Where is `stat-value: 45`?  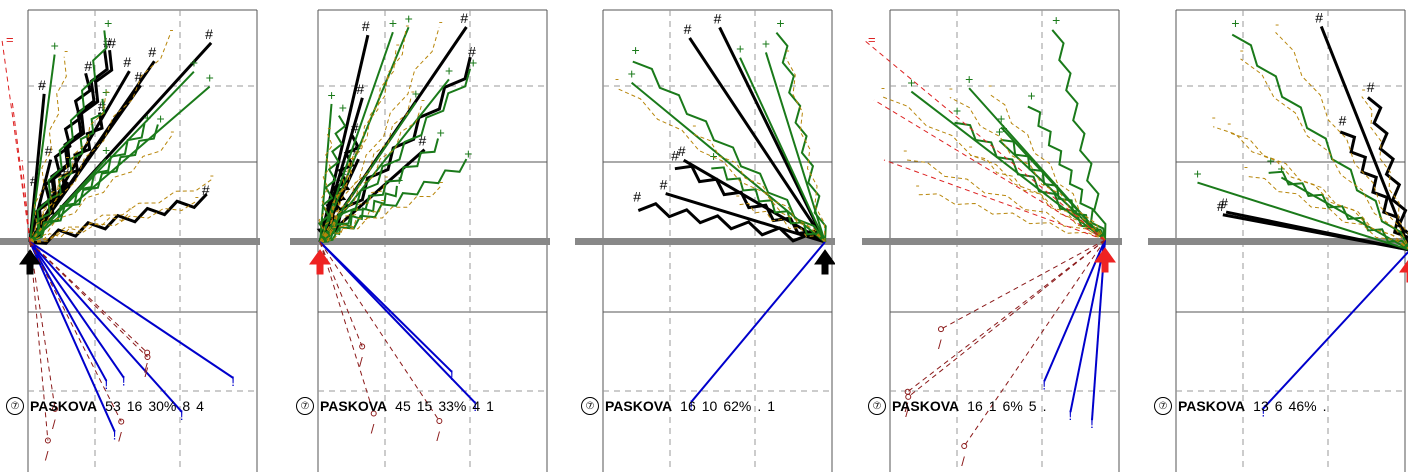 stat-value: 45 is located at coordinates (403, 406).